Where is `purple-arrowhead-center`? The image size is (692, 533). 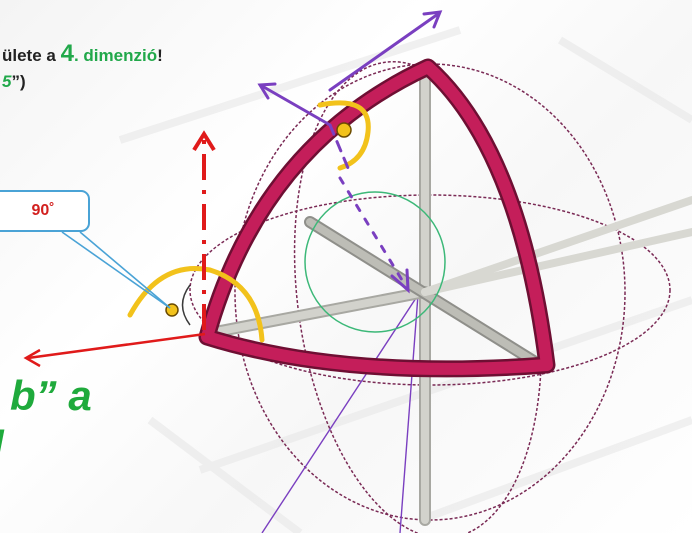 purple-arrowhead-center is located at coordinates (400, 281).